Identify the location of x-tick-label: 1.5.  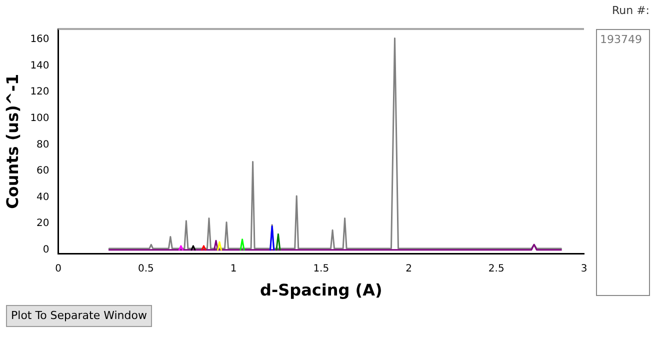
(321, 268).